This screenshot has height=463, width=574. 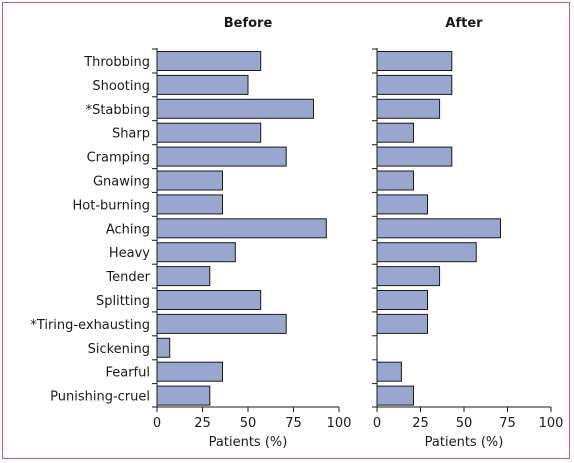 I want to click on category-label-aching: Aching, so click(x=128, y=229).